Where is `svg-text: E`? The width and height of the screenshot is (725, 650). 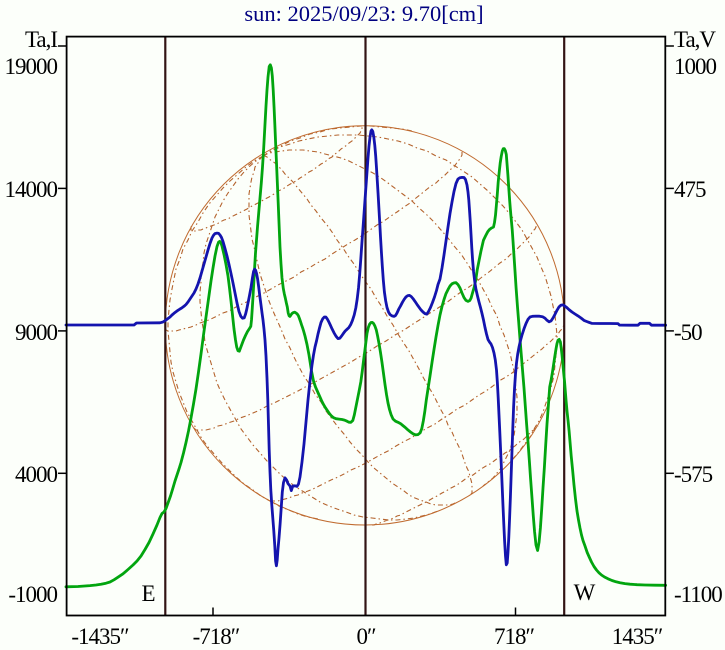
svg-text: E is located at coordinates (147, 593).